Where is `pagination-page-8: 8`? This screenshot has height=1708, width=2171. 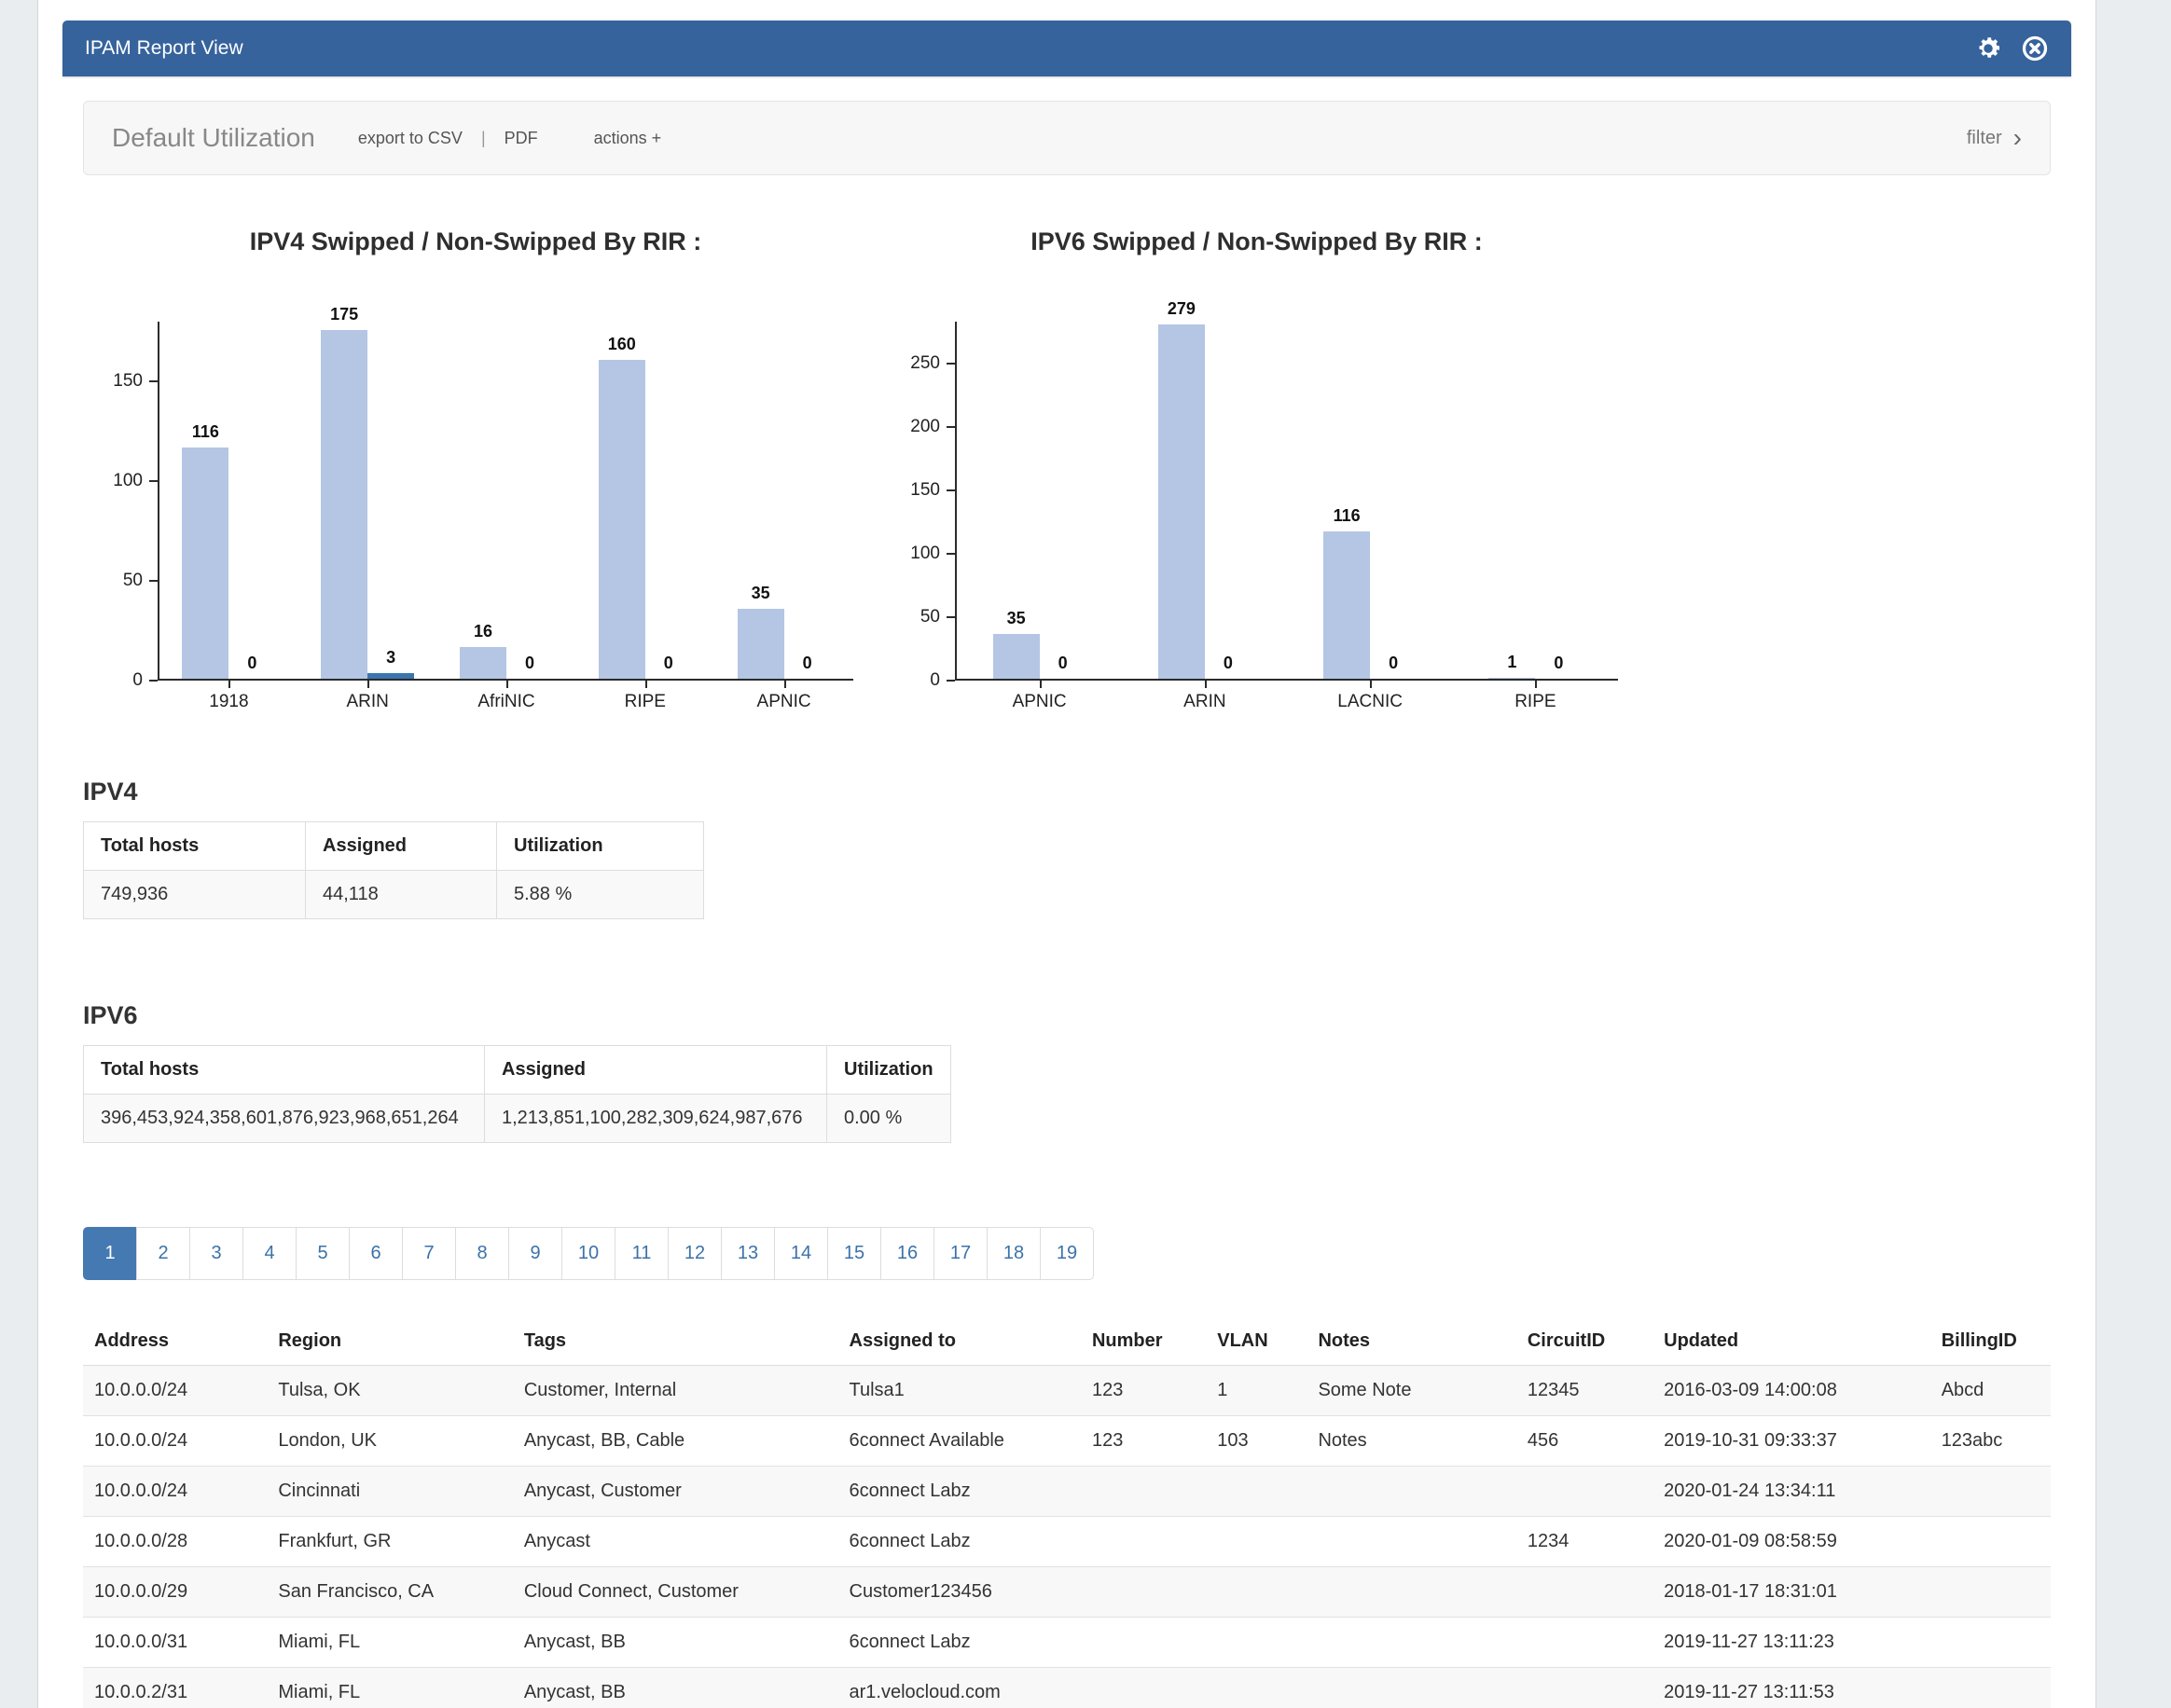 pagination-page-8: 8 is located at coordinates (482, 1253).